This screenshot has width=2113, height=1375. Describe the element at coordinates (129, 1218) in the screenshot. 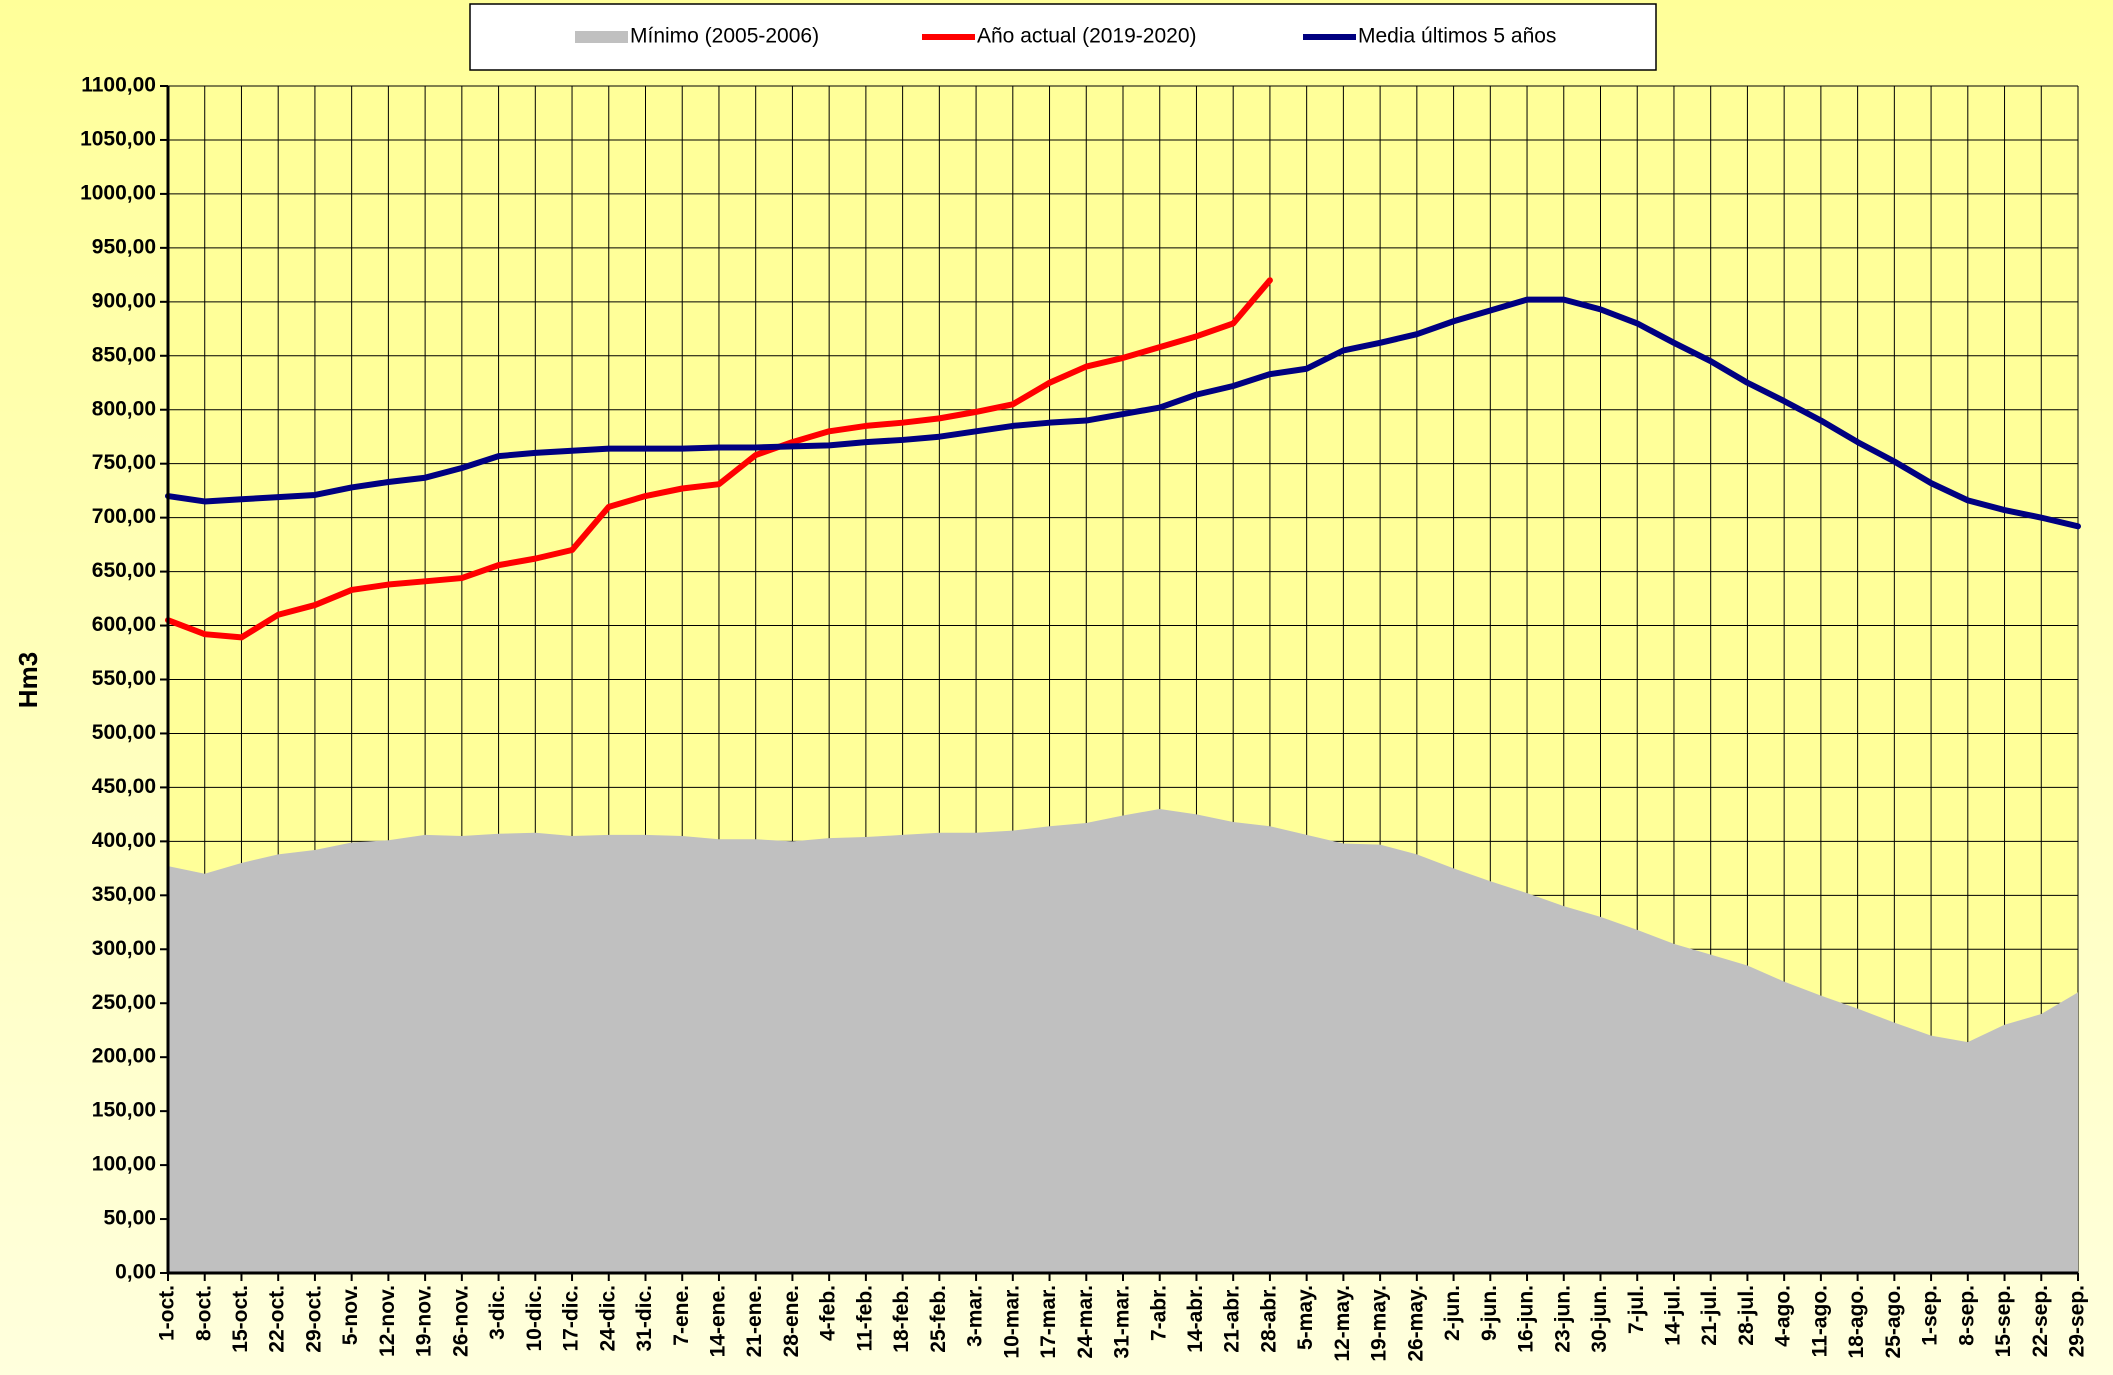

I see `y-tick-label: 50,00` at that location.